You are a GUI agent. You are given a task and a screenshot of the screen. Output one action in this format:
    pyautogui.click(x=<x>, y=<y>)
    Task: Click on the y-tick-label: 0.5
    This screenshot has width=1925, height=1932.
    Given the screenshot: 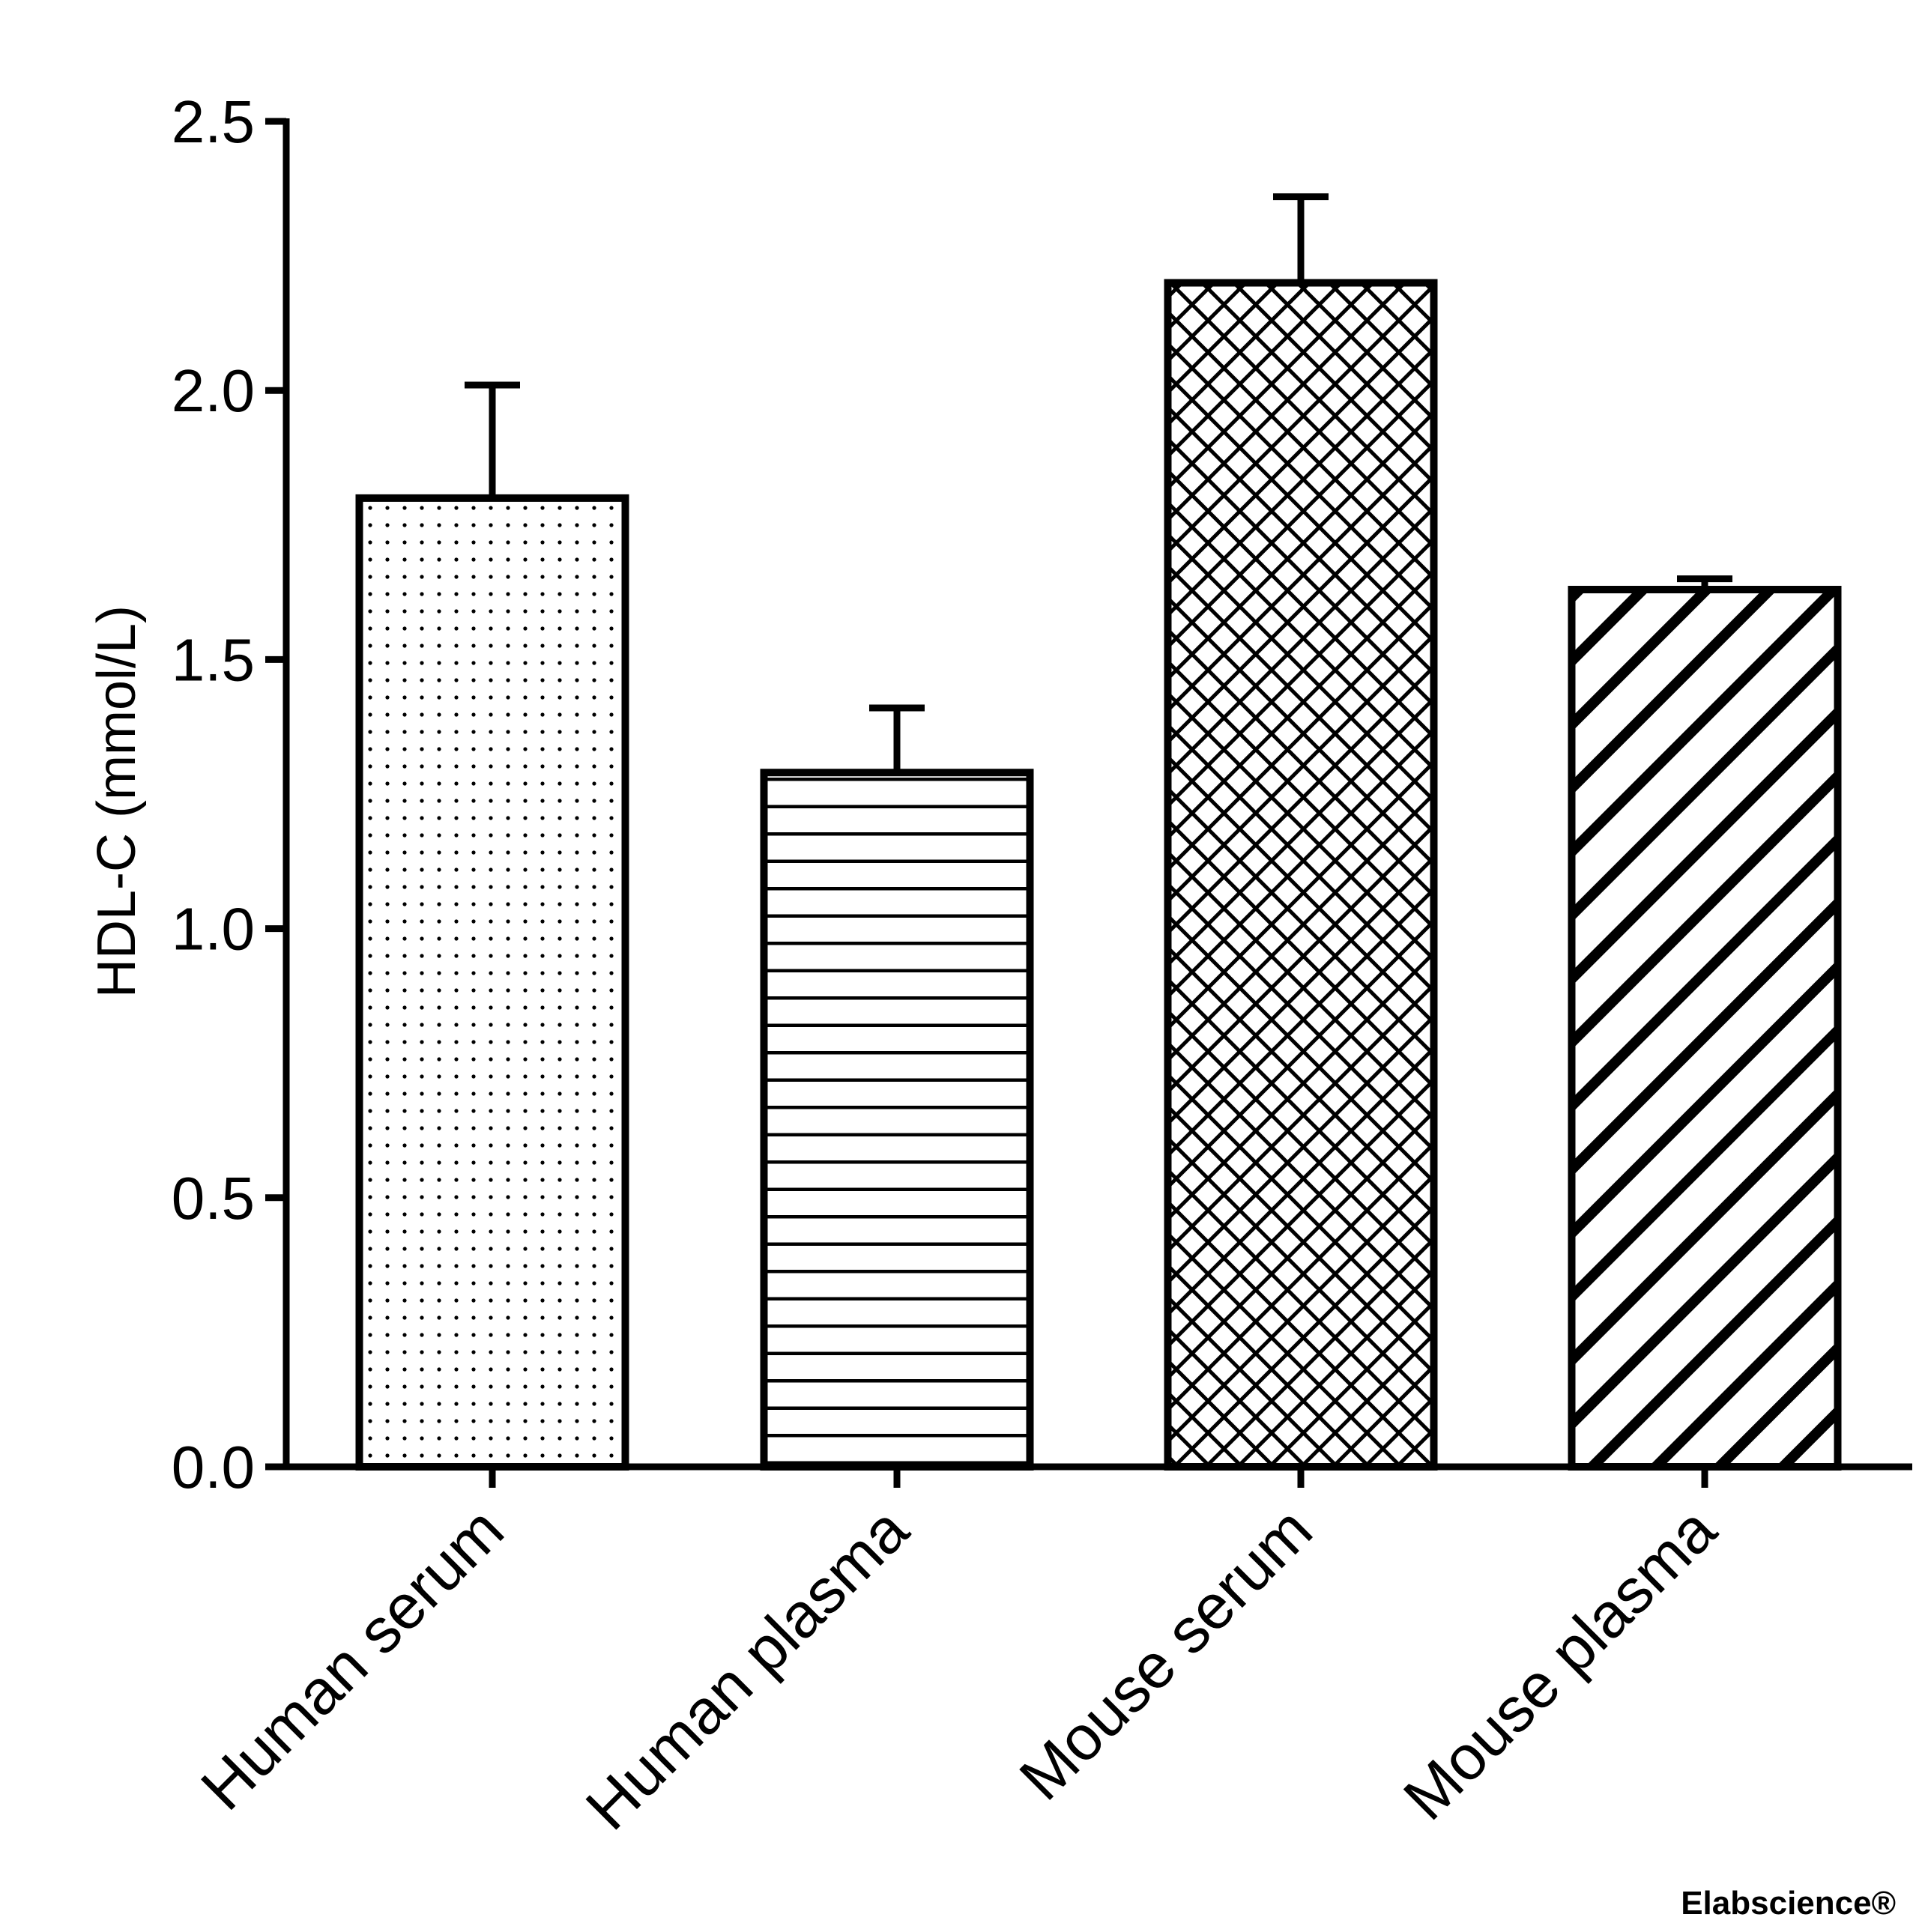 What is the action you would take?
    pyautogui.click(x=213, y=1198)
    